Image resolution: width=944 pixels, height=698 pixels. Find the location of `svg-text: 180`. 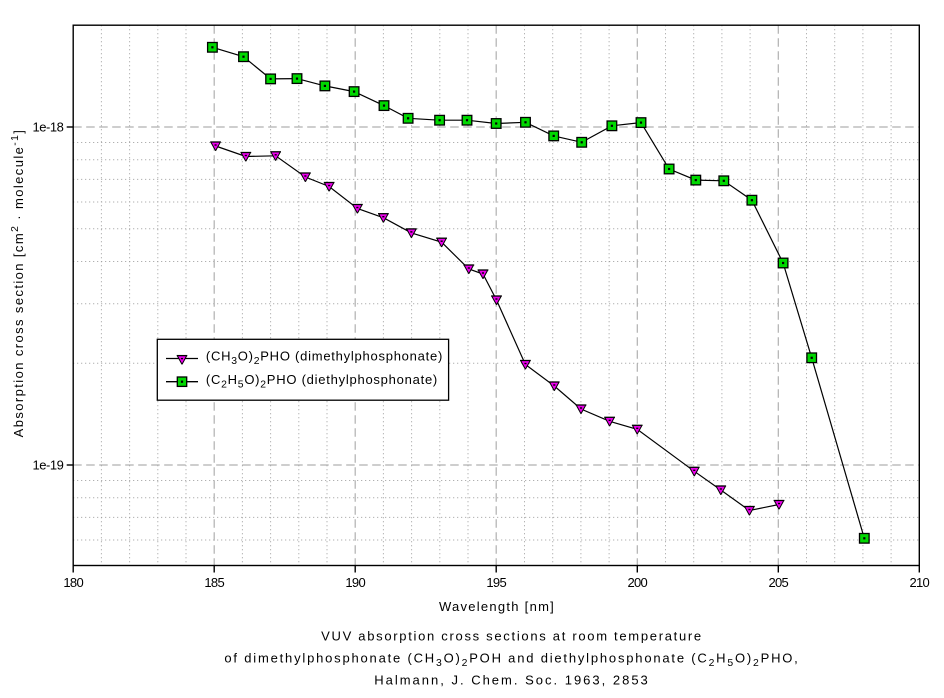

svg-text: 180 is located at coordinates (73, 582).